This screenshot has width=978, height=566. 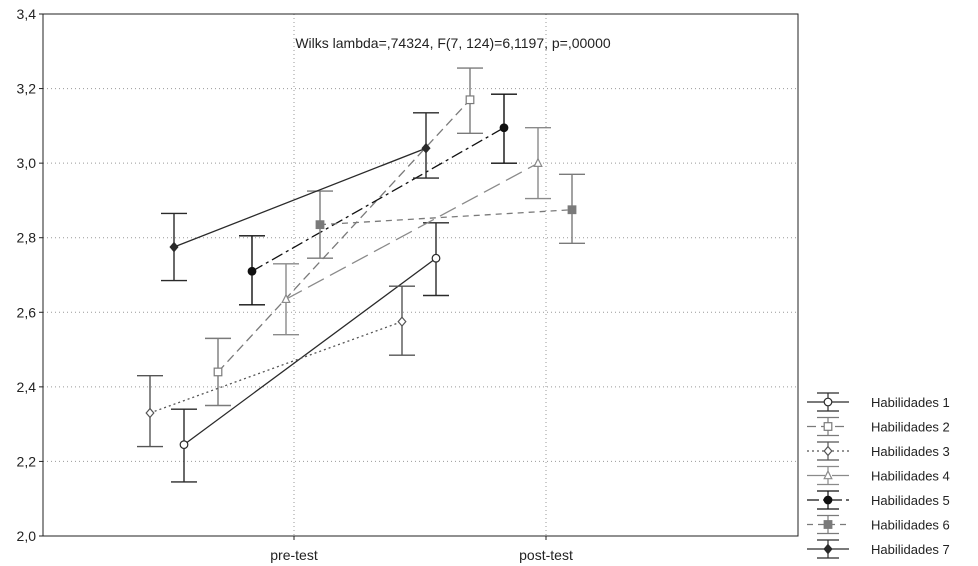 What do you see at coordinates (27, 163) in the screenshot?
I see `y-tick-label: 3,0` at bounding box center [27, 163].